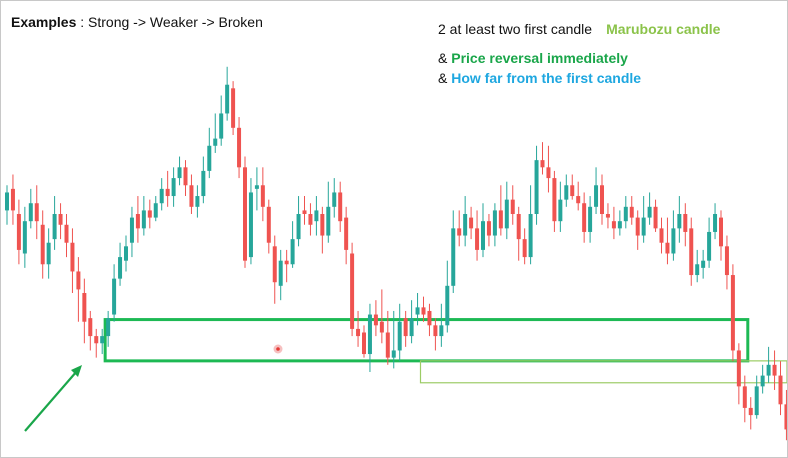  Describe the element at coordinates (278, 349) in the screenshot. I see `cursor-marker` at that location.